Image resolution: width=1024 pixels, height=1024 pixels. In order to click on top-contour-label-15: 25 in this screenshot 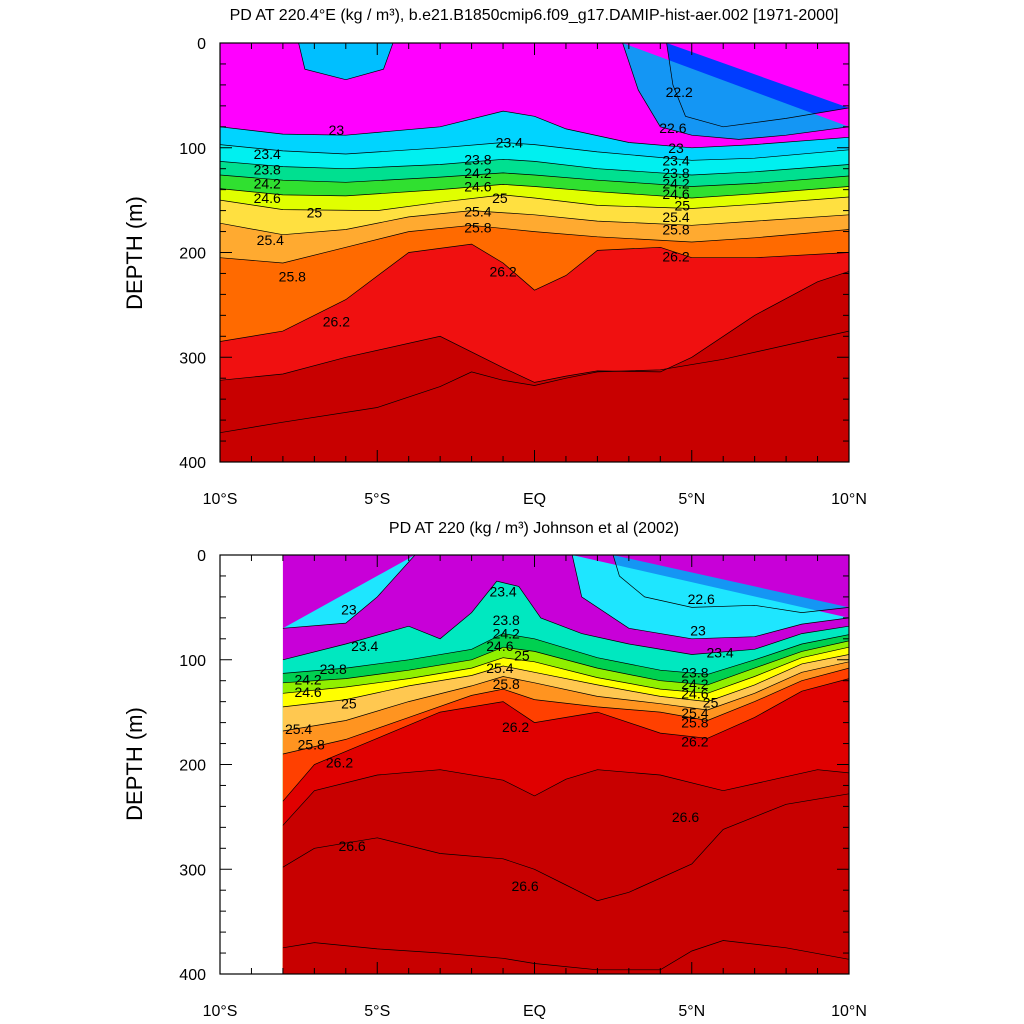, I will do `click(500, 198)`.